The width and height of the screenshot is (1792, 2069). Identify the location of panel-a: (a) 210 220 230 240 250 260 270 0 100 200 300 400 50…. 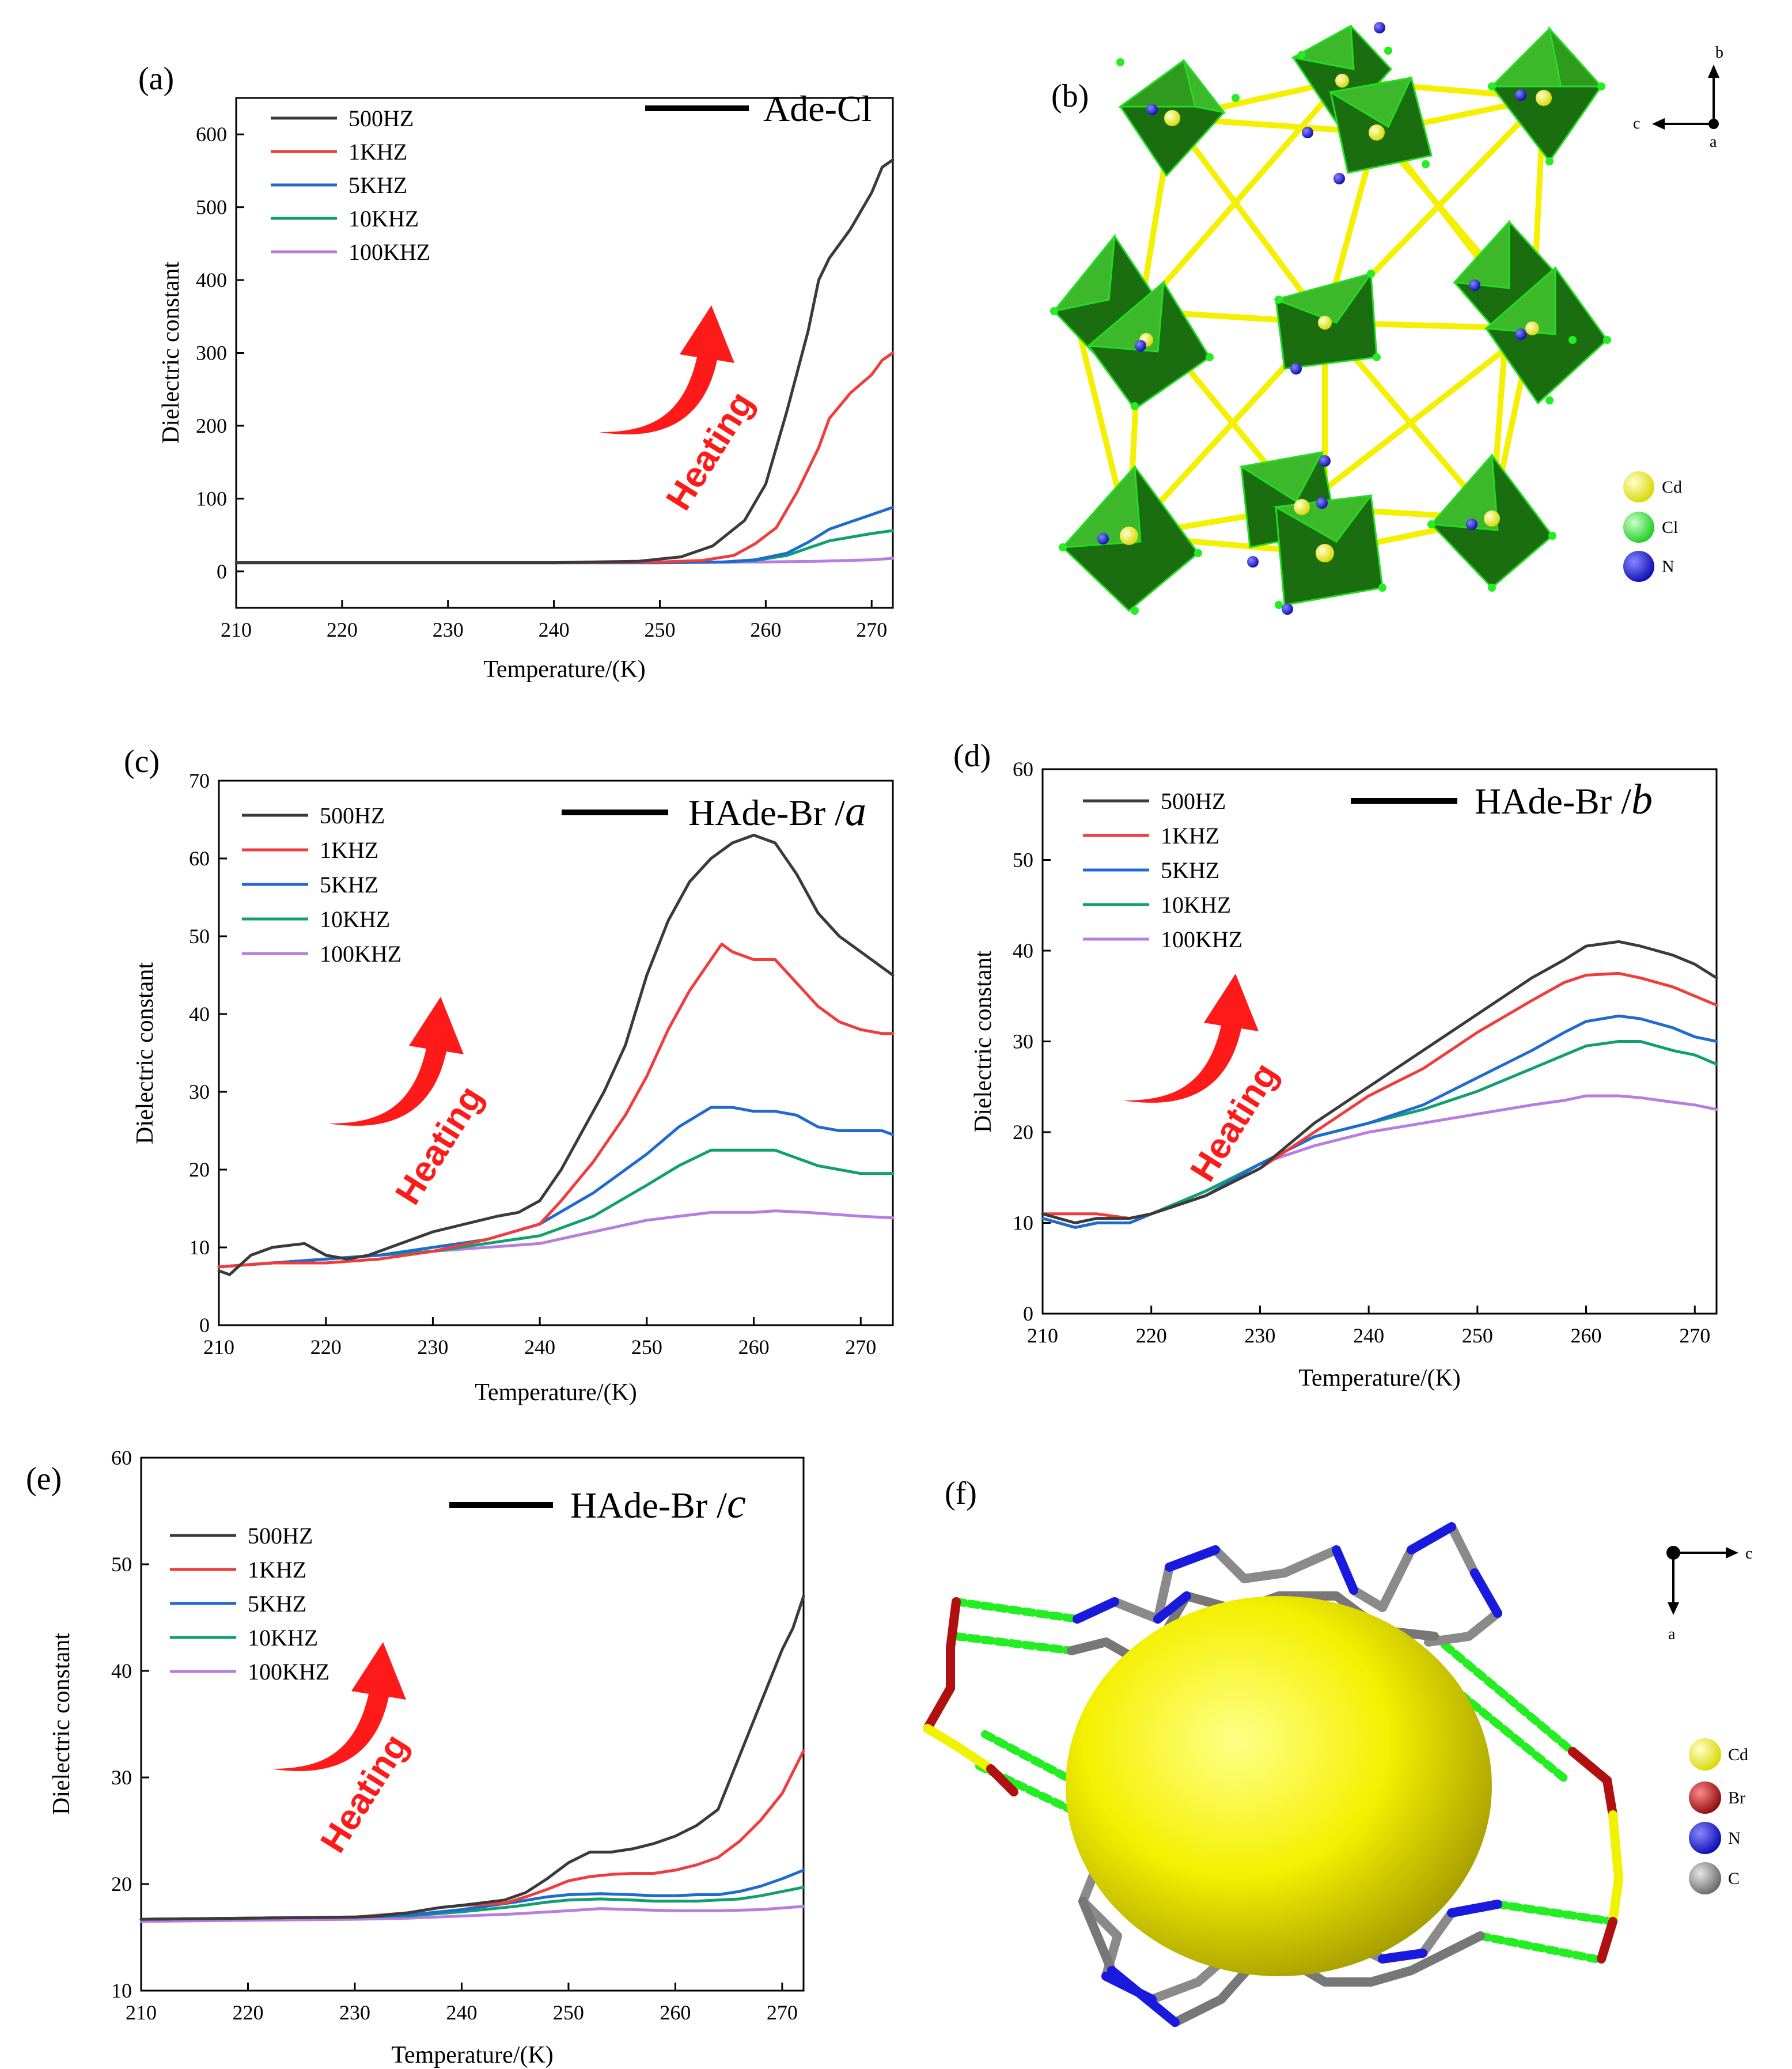
(516, 372).